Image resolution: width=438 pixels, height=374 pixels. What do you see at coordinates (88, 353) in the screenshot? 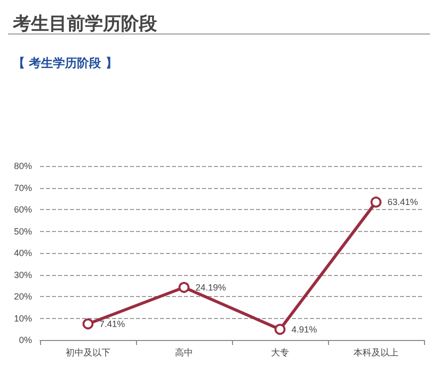
I see `x-tick-label: 初中及以下` at bounding box center [88, 353].